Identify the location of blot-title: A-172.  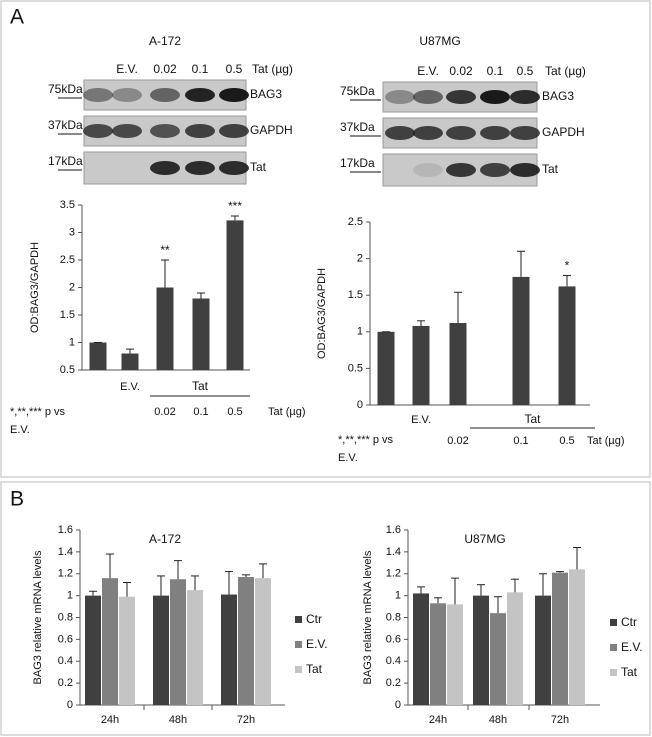
(165, 41).